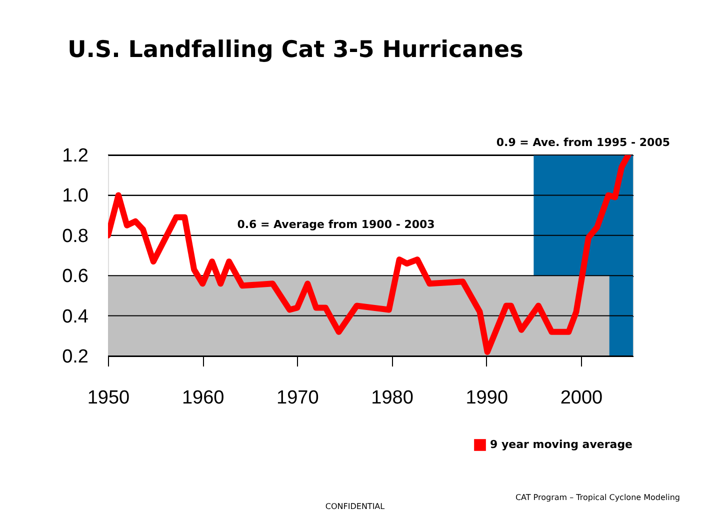  Describe the element at coordinates (355, 506) in the screenshot. I see `text: CONFIDENTIAL` at that location.